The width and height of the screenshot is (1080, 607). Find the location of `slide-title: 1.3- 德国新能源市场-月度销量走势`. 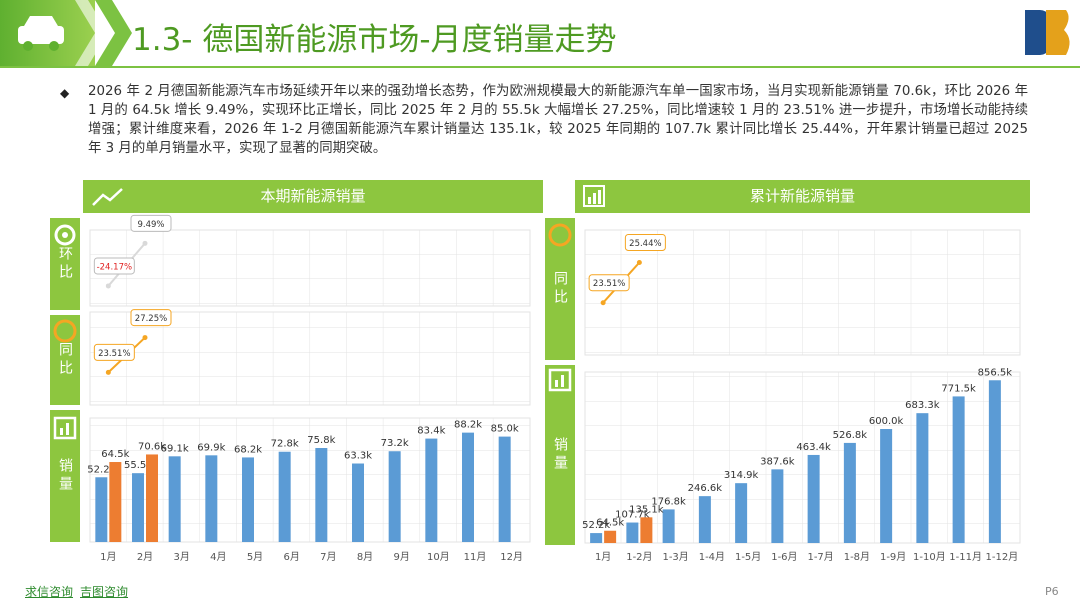

slide-title: 1.3- 德国新能源市场-月度销量走势 is located at coordinates (374, 40).